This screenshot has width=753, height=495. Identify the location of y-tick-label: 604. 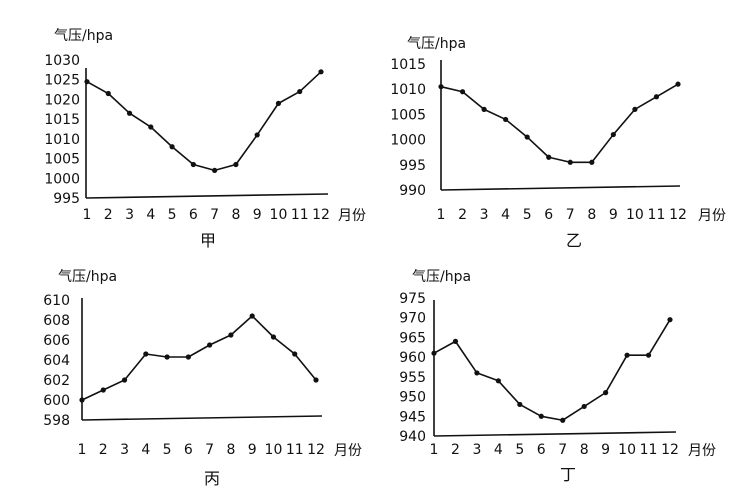
(56, 361).